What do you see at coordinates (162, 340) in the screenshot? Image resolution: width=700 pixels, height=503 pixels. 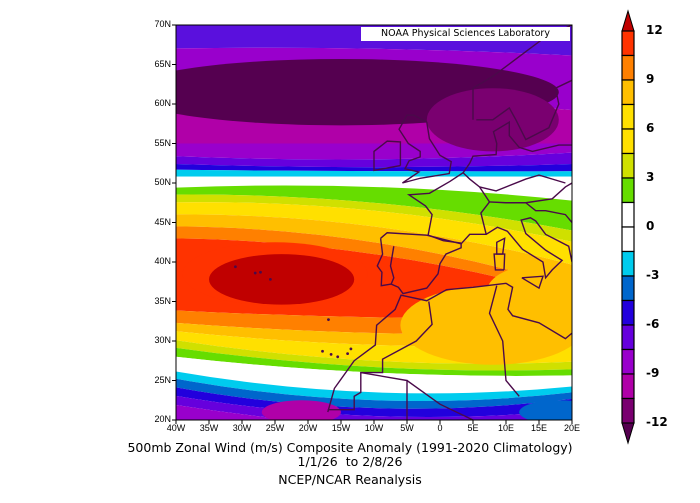 I see `lat-label: 30N` at bounding box center [162, 340].